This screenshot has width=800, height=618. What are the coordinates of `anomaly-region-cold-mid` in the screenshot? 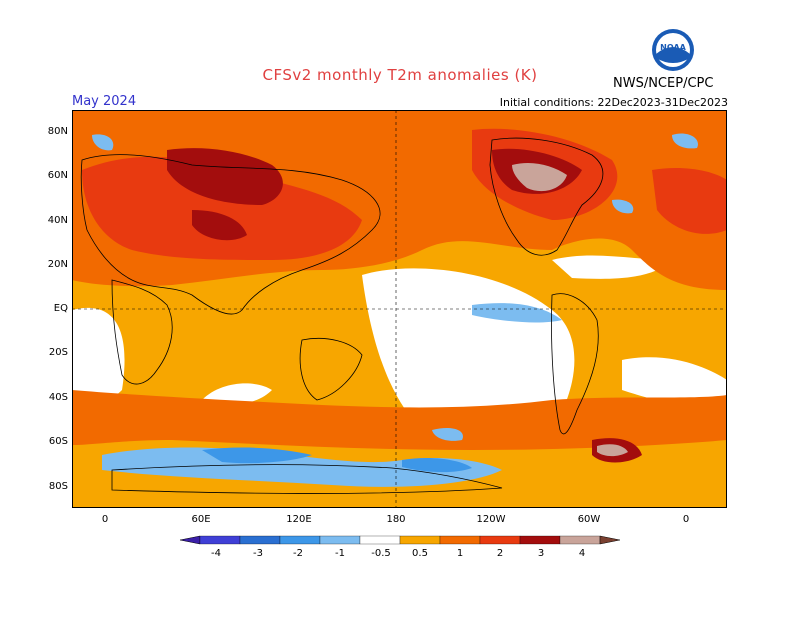 It's located at (337, 460).